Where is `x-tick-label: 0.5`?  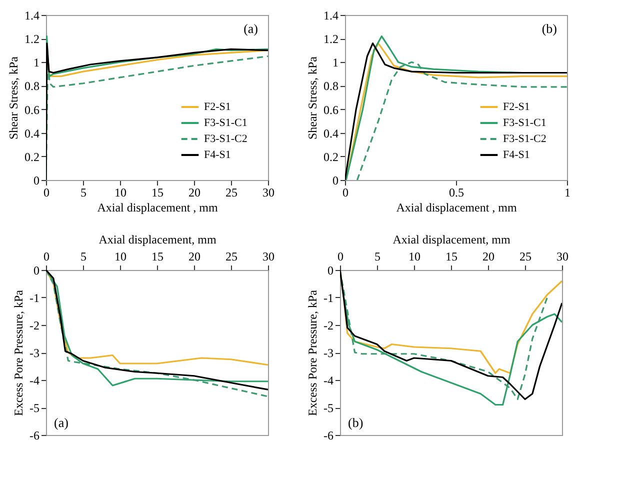 x-tick-label: 0.5 is located at coordinates (456, 193).